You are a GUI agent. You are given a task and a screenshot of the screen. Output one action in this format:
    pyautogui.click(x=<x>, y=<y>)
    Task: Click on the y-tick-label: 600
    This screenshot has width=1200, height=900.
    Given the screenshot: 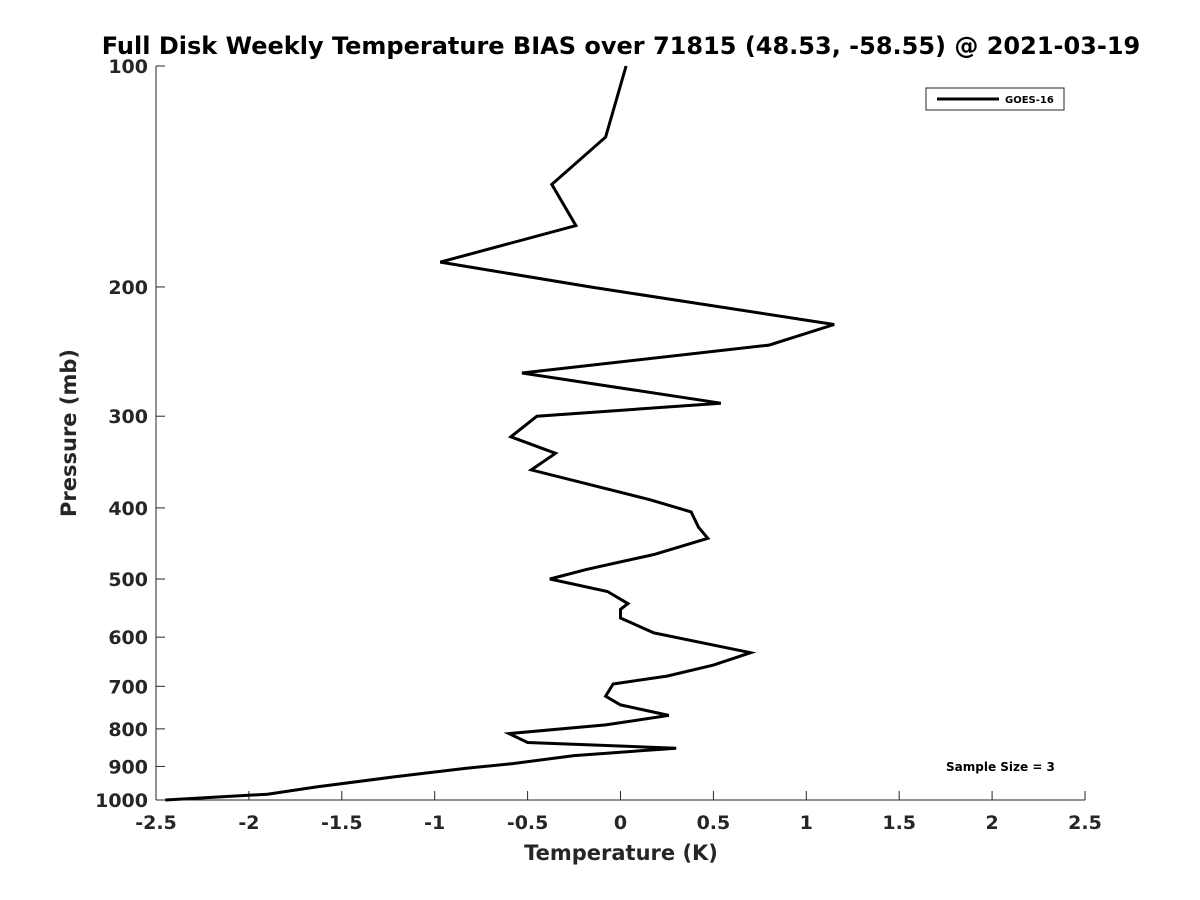 What is the action you would take?
    pyautogui.click(x=128, y=638)
    